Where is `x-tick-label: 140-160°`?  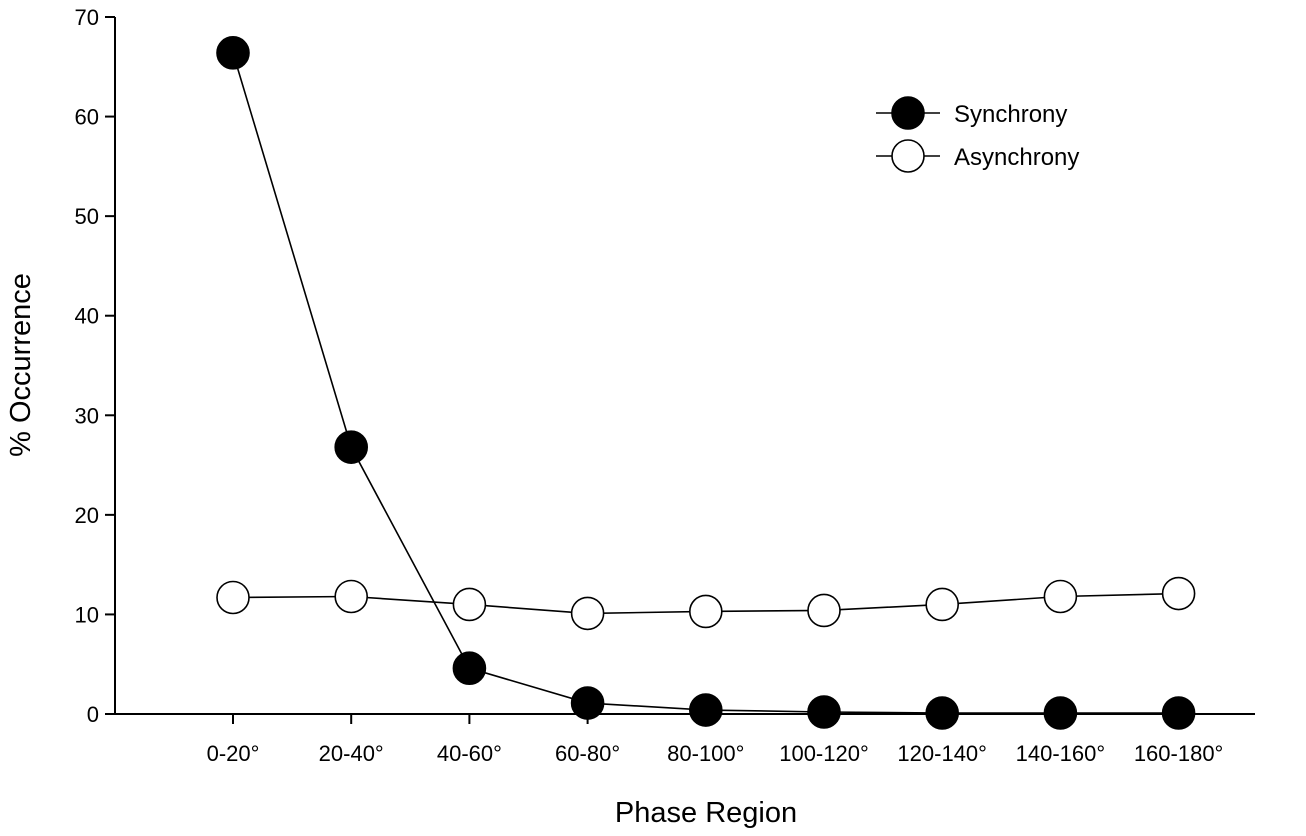
x-tick-label: 140-160° is located at coordinates (1061, 753).